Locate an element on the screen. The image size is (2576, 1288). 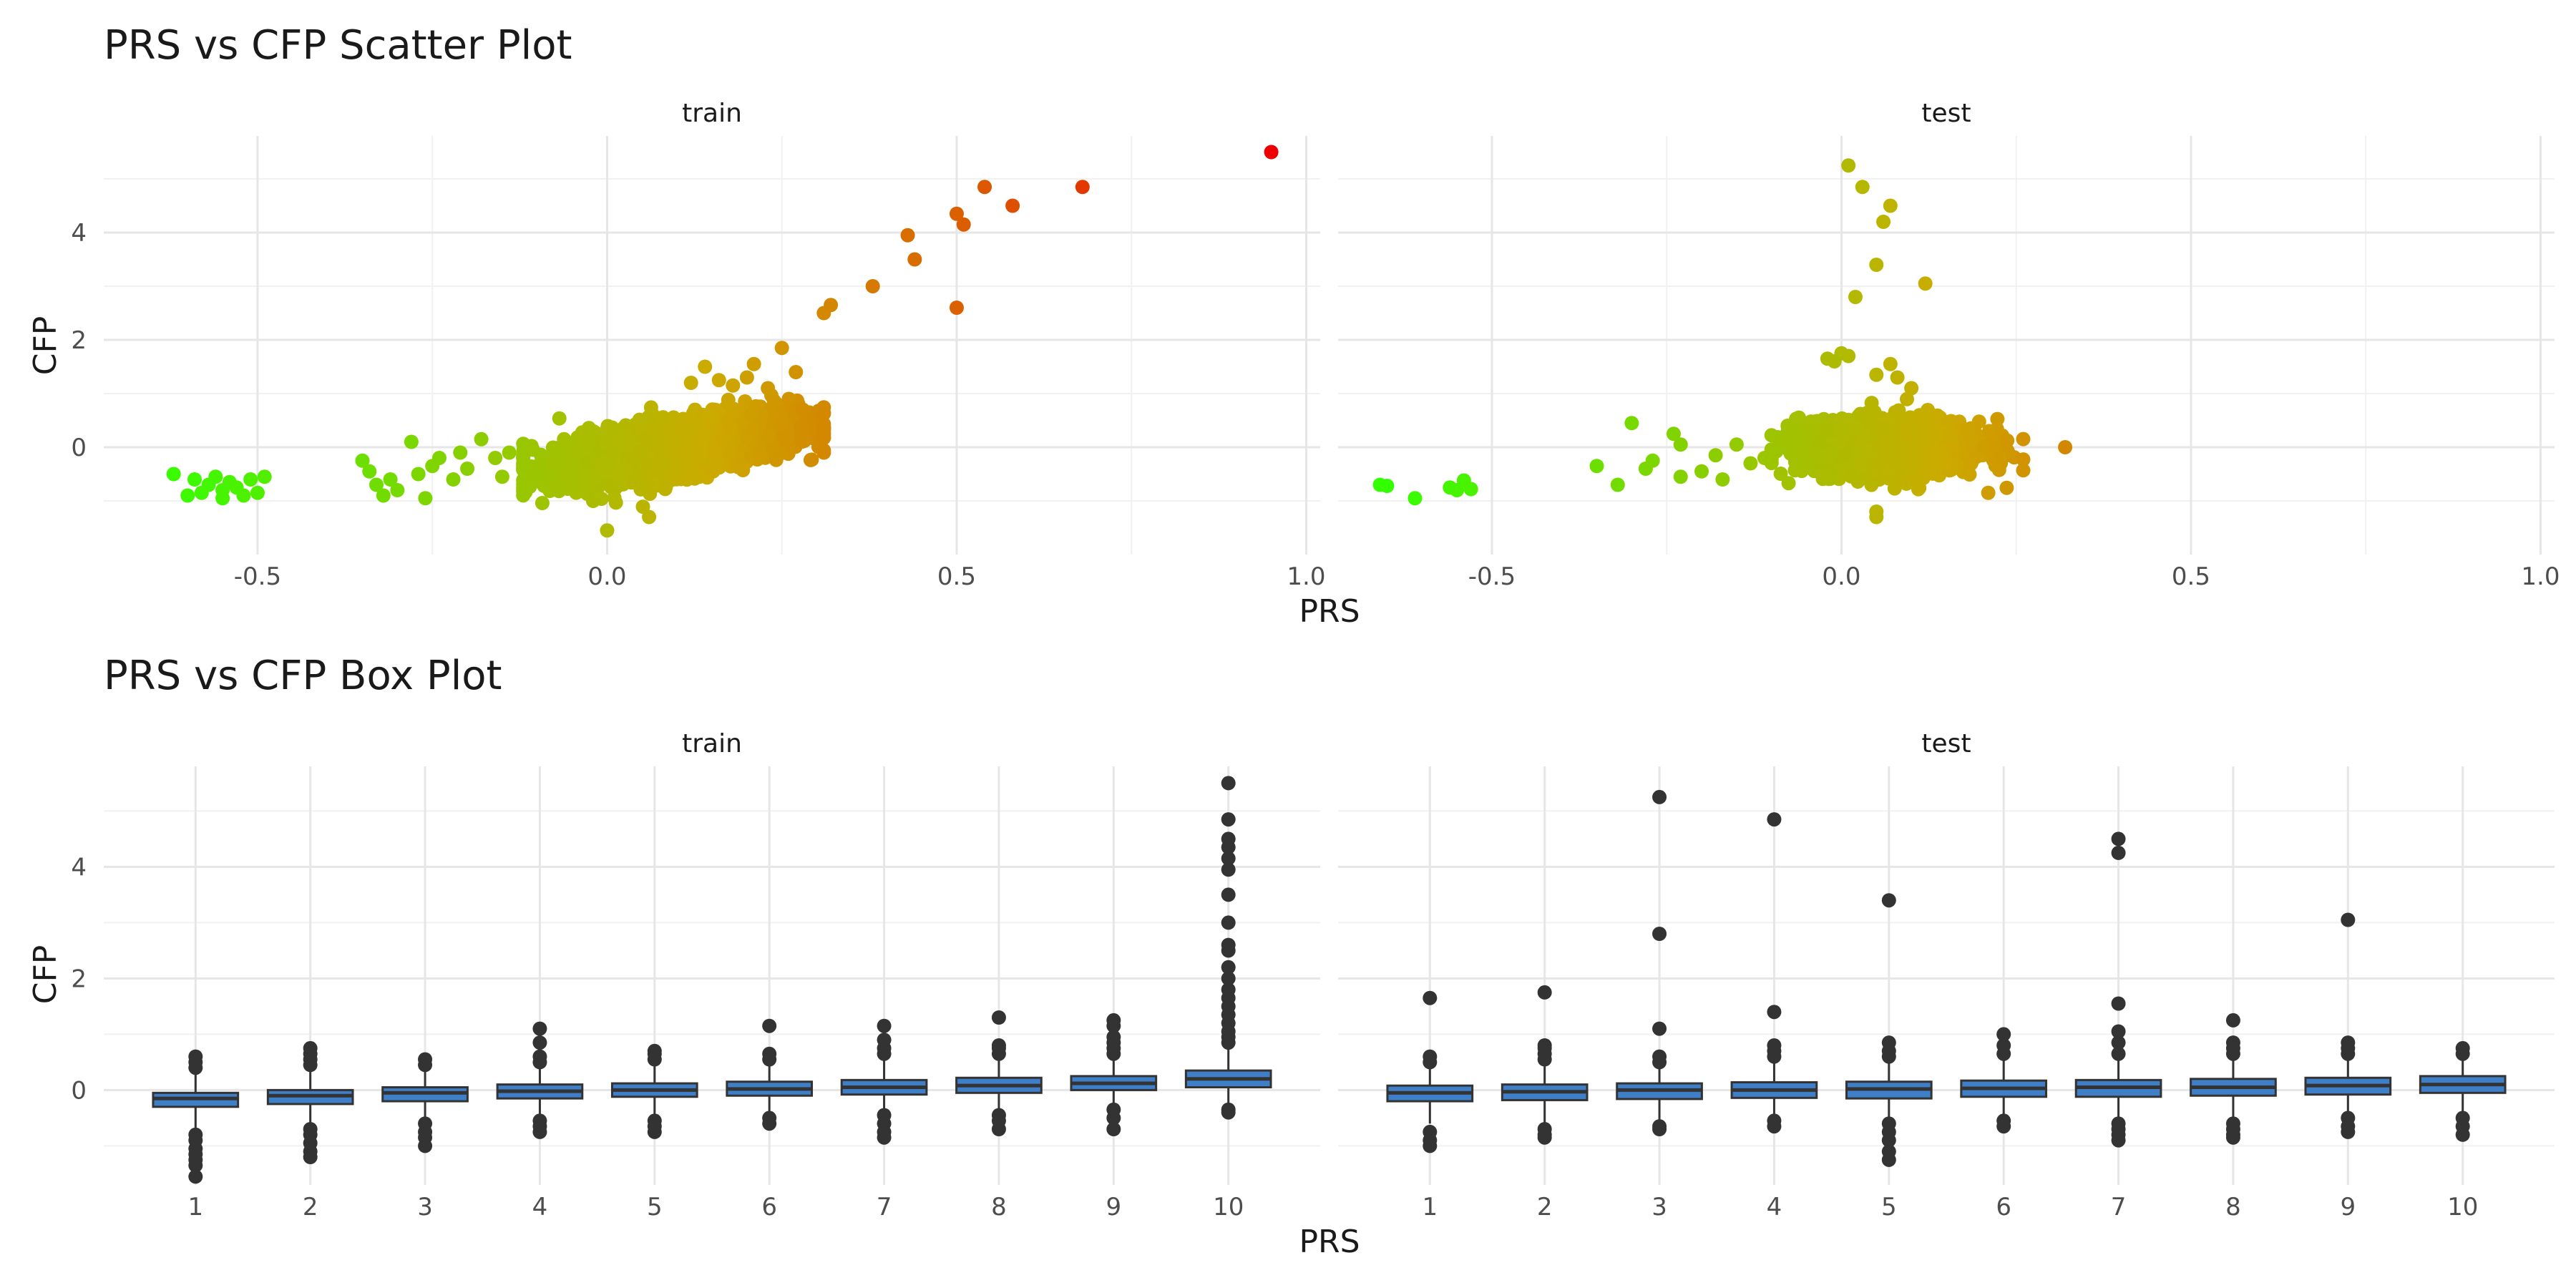
x-tick-label: 9 is located at coordinates (1114, 1207).